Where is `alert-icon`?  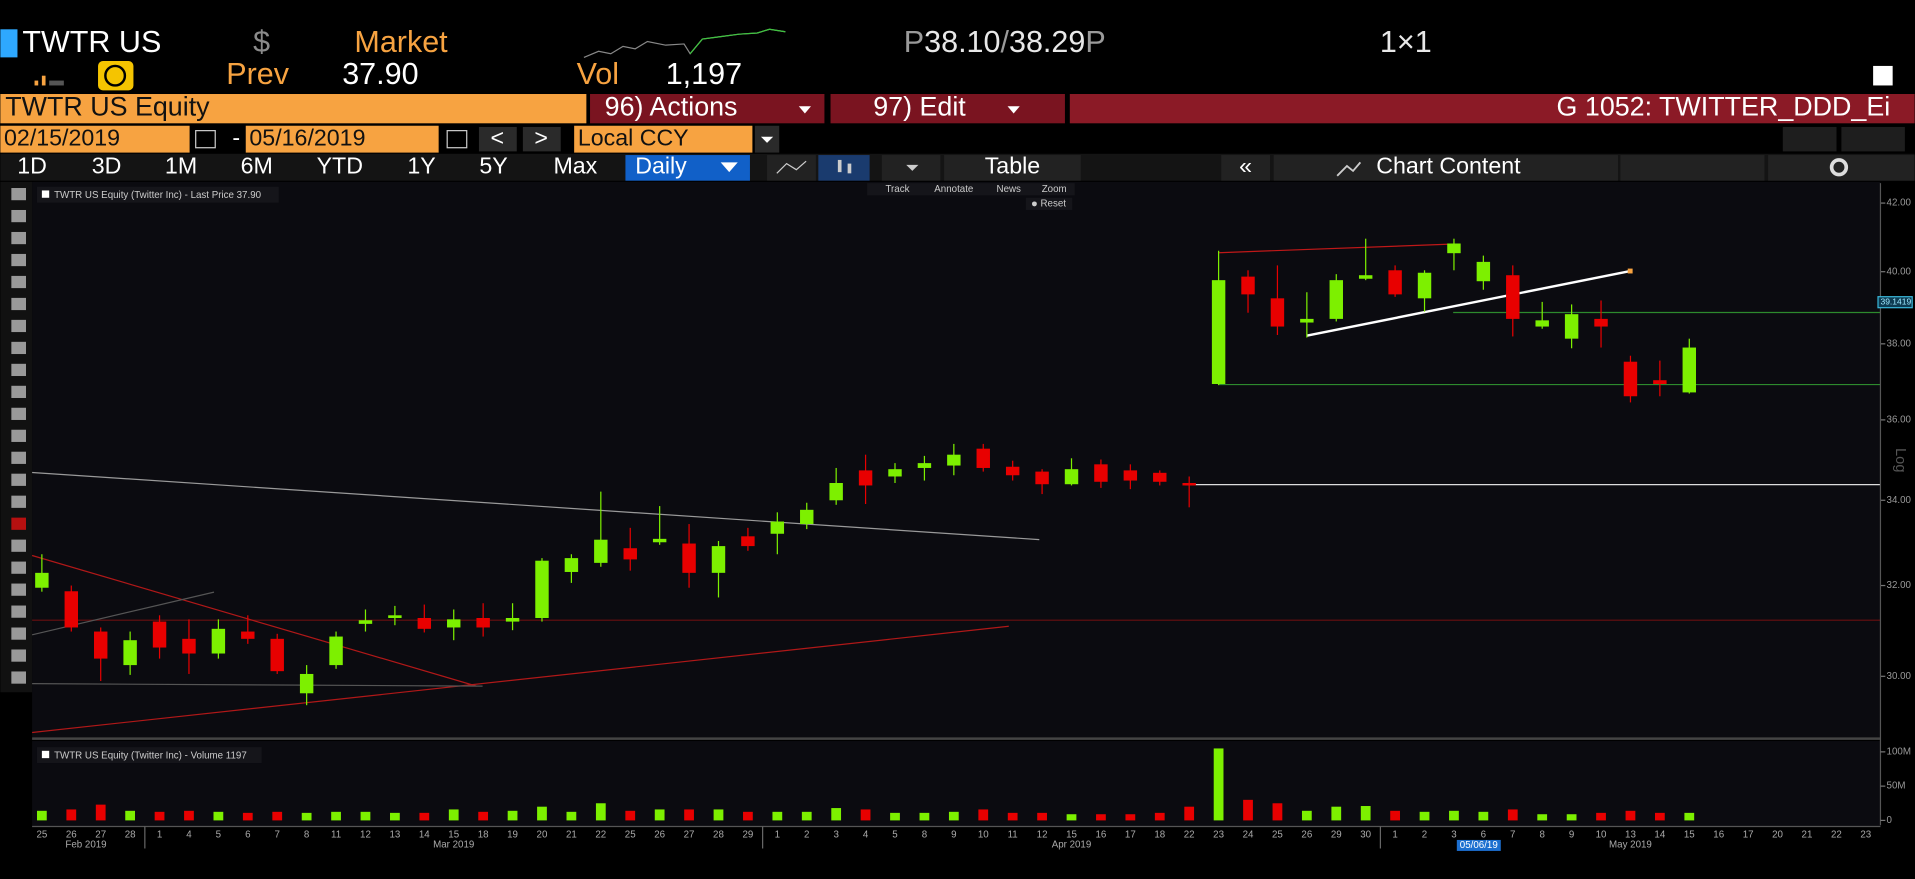 alert-icon is located at coordinates (116, 76).